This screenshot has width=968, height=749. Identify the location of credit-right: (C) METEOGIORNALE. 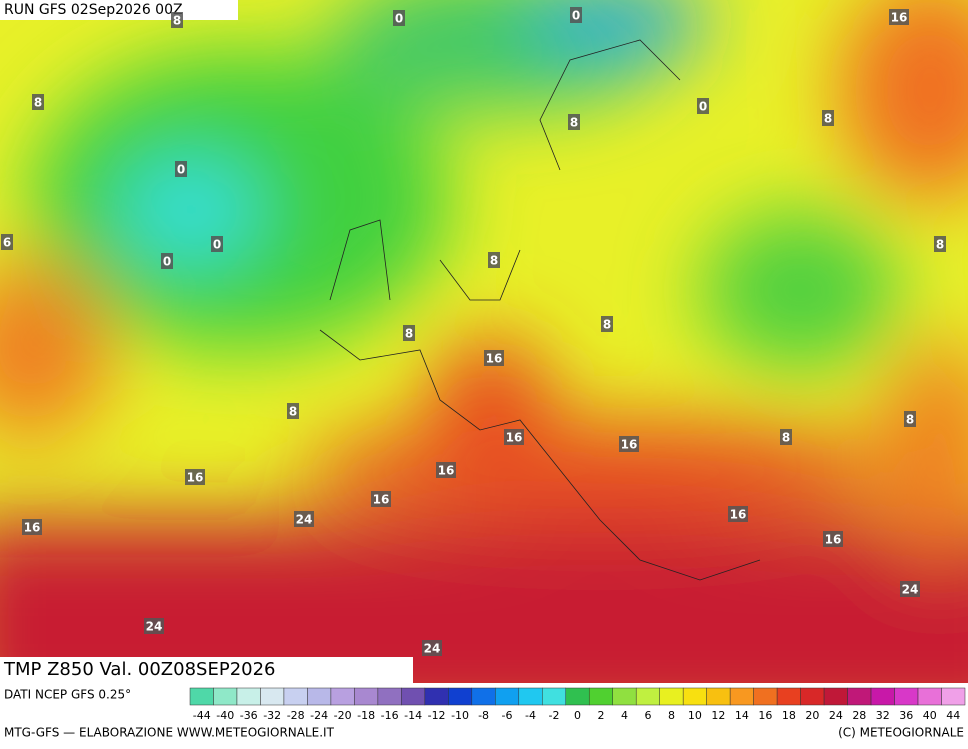
(901, 733).